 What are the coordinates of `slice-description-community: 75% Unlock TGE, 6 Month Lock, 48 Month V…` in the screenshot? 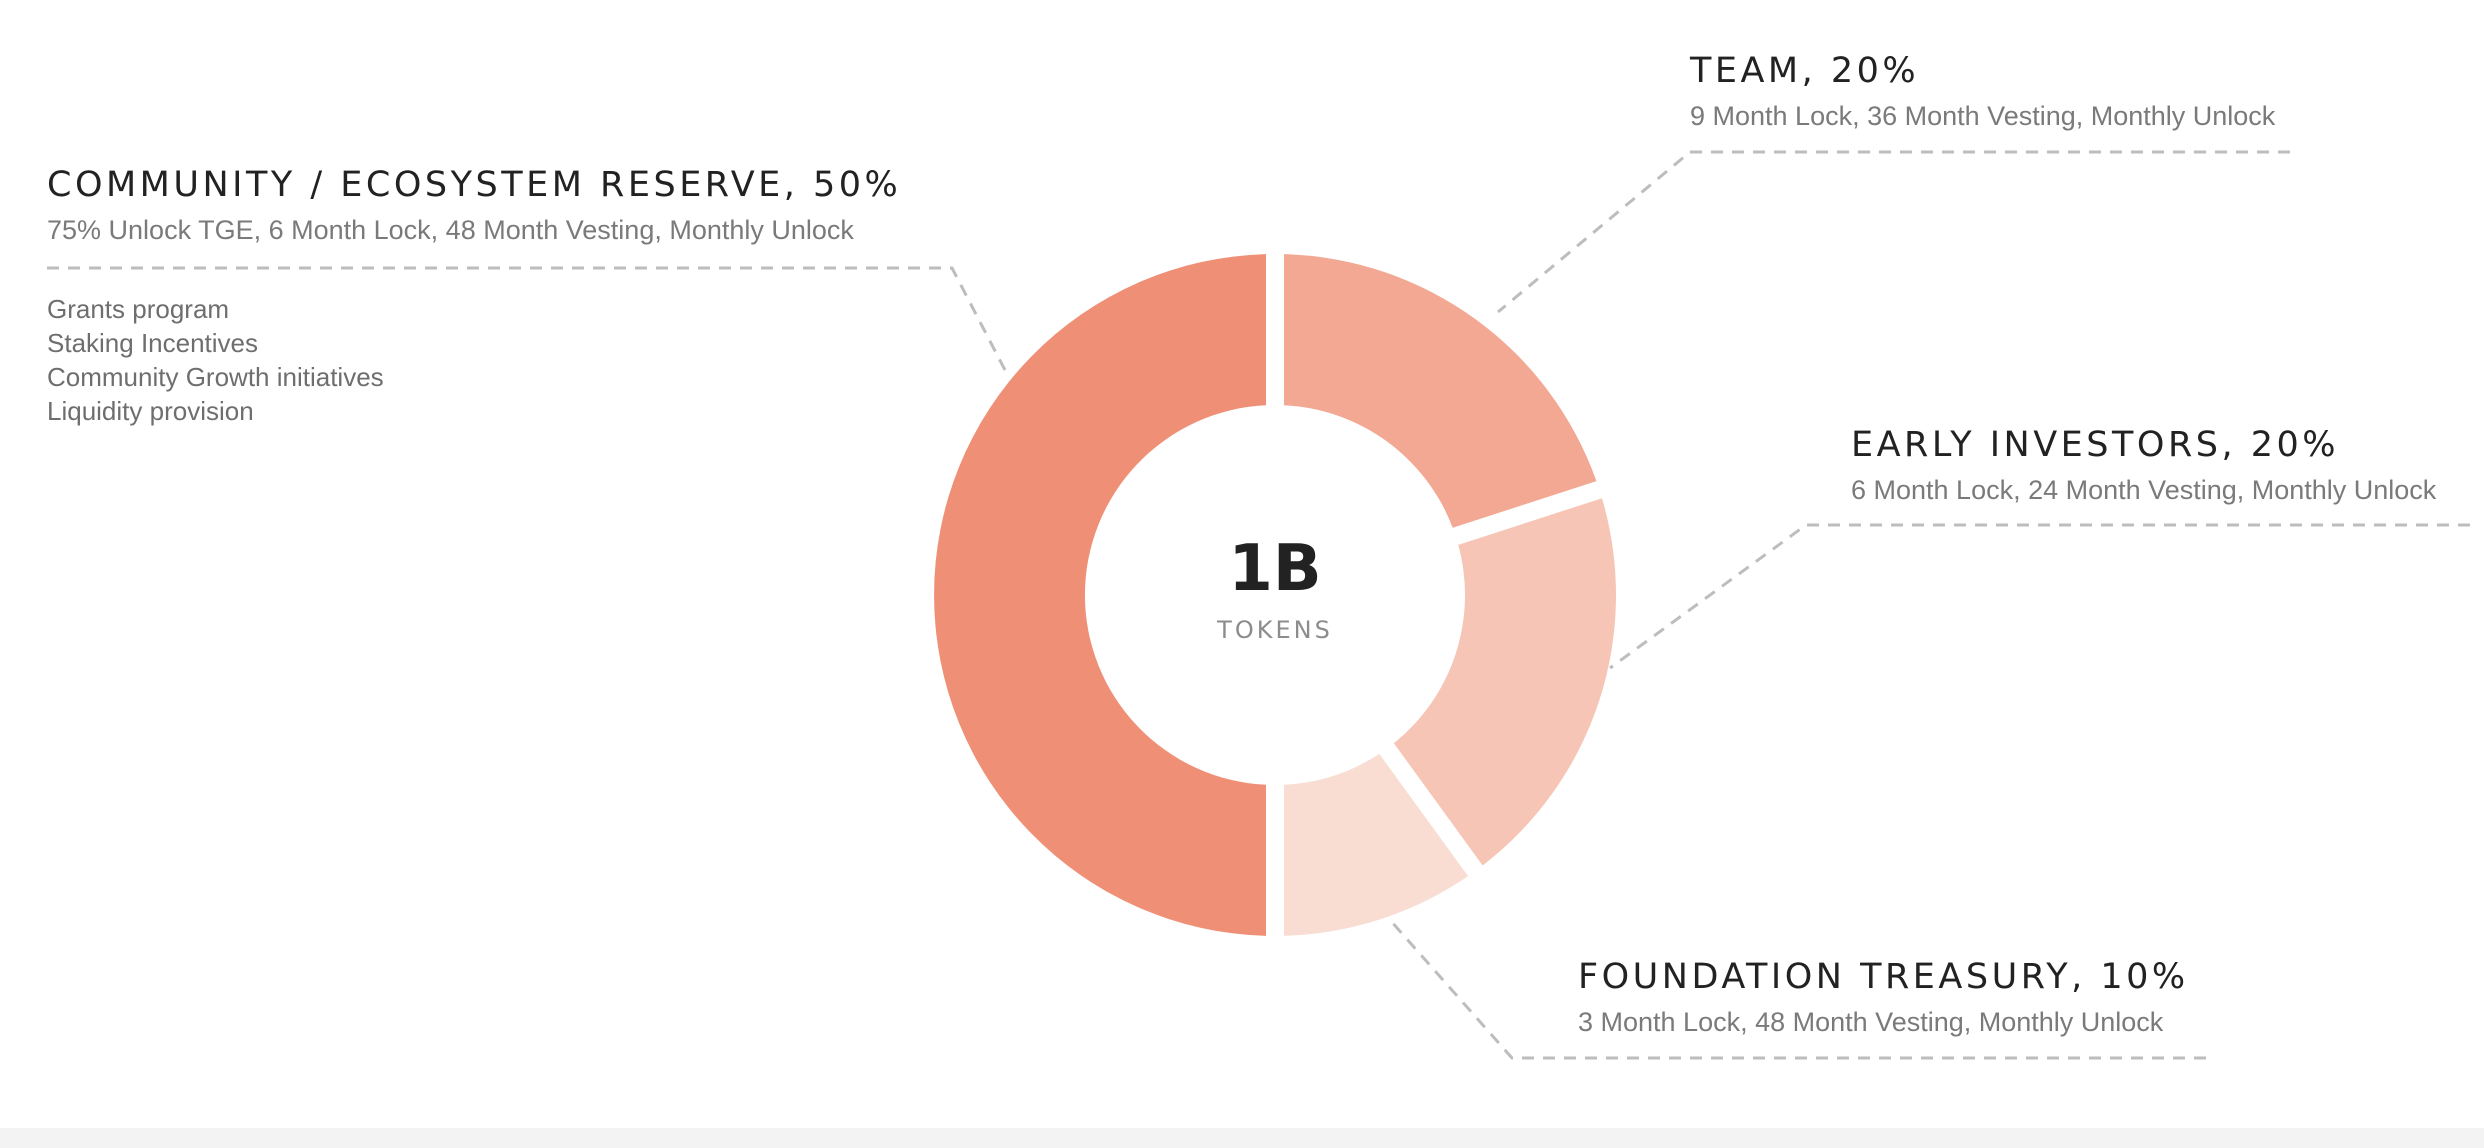 It's located at (450, 230).